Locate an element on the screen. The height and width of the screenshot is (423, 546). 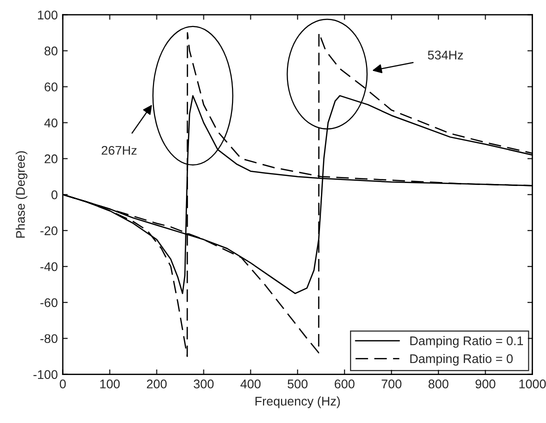
annotation: 534Hz is located at coordinates (445, 55).